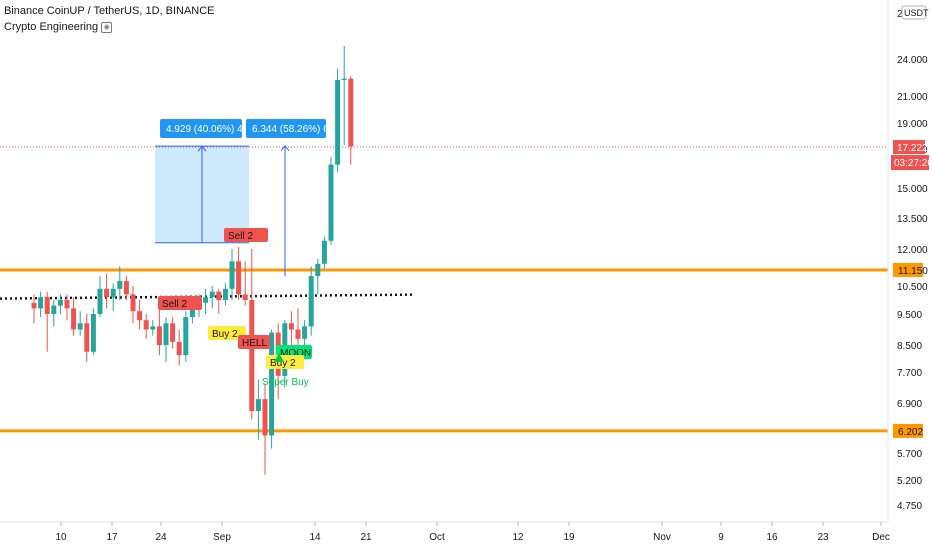  Describe the element at coordinates (107, 27) in the screenshot. I see `visibility-icon: ◉` at that location.